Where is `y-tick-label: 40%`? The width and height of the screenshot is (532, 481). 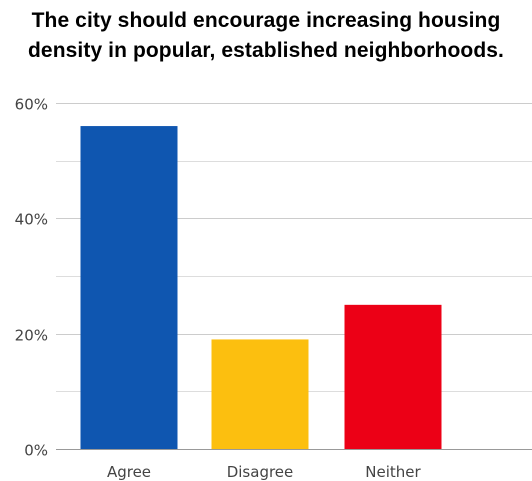 y-tick-label: 40% is located at coordinates (31, 220).